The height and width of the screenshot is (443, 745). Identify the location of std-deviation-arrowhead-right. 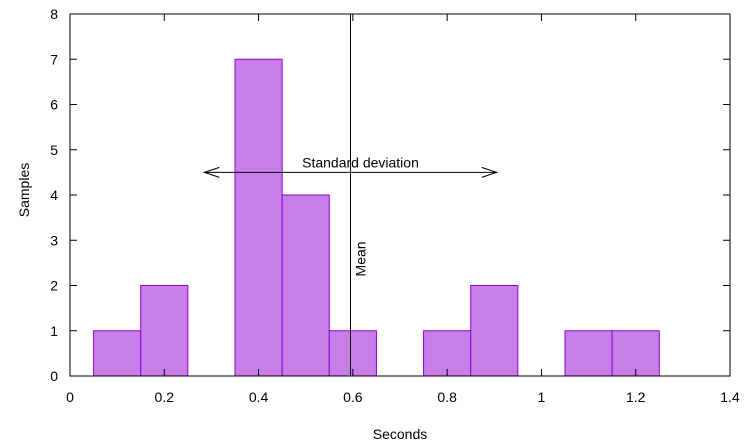
(490, 172).